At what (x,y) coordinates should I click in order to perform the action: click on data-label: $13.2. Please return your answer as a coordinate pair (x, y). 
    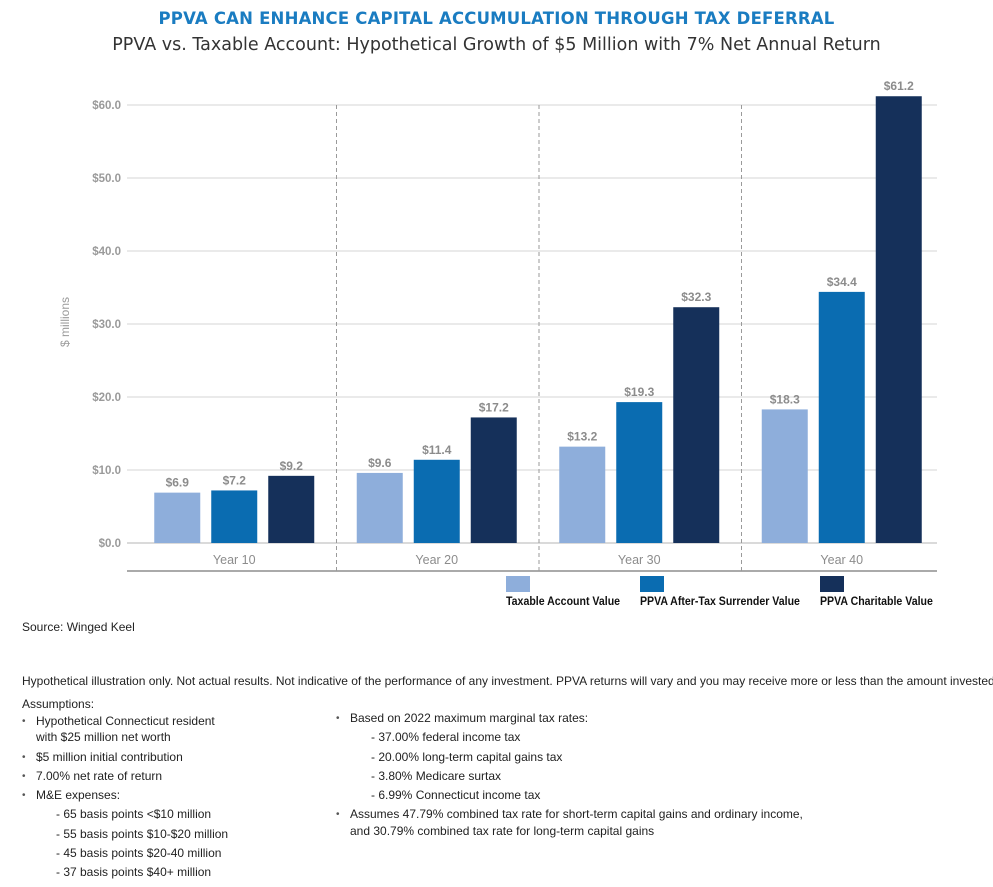
    Looking at the image, I should click on (582, 437).